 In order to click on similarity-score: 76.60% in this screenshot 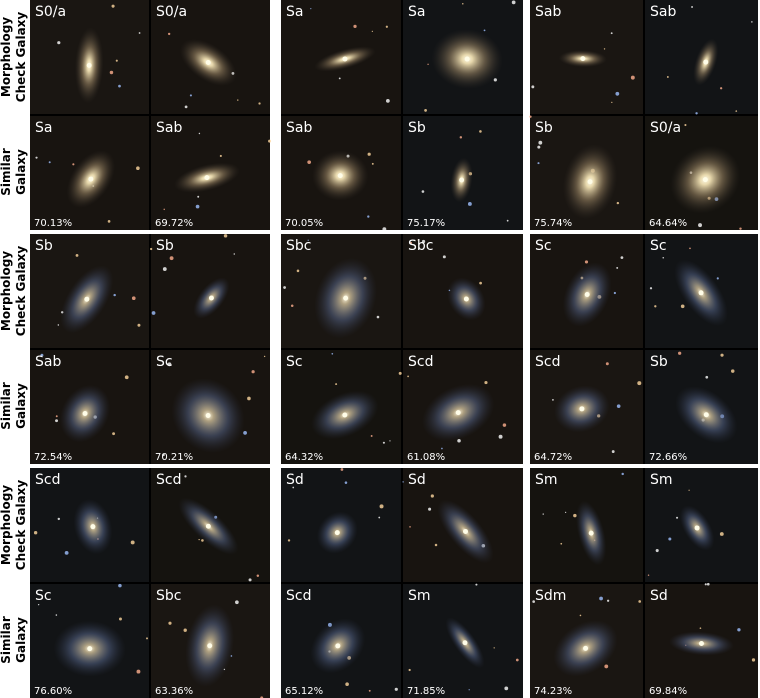, I will do `click(53, 691)`.